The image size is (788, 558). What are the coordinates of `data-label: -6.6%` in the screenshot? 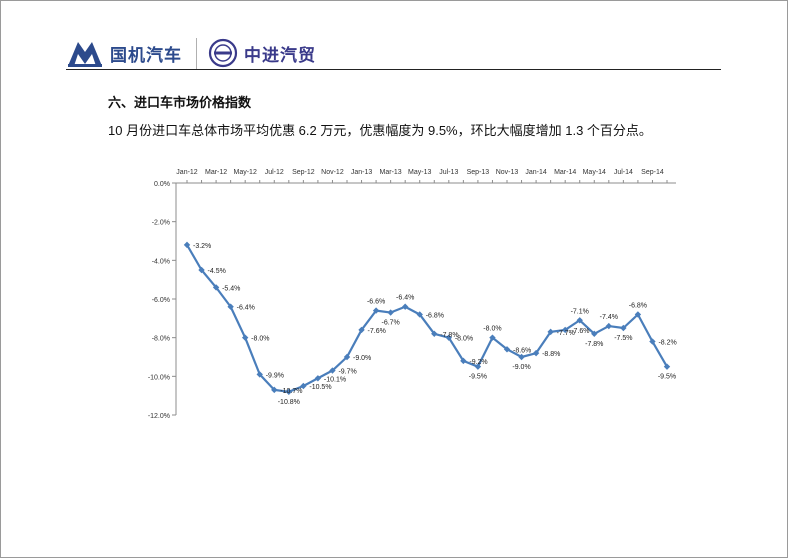 It's located at (376, 302).